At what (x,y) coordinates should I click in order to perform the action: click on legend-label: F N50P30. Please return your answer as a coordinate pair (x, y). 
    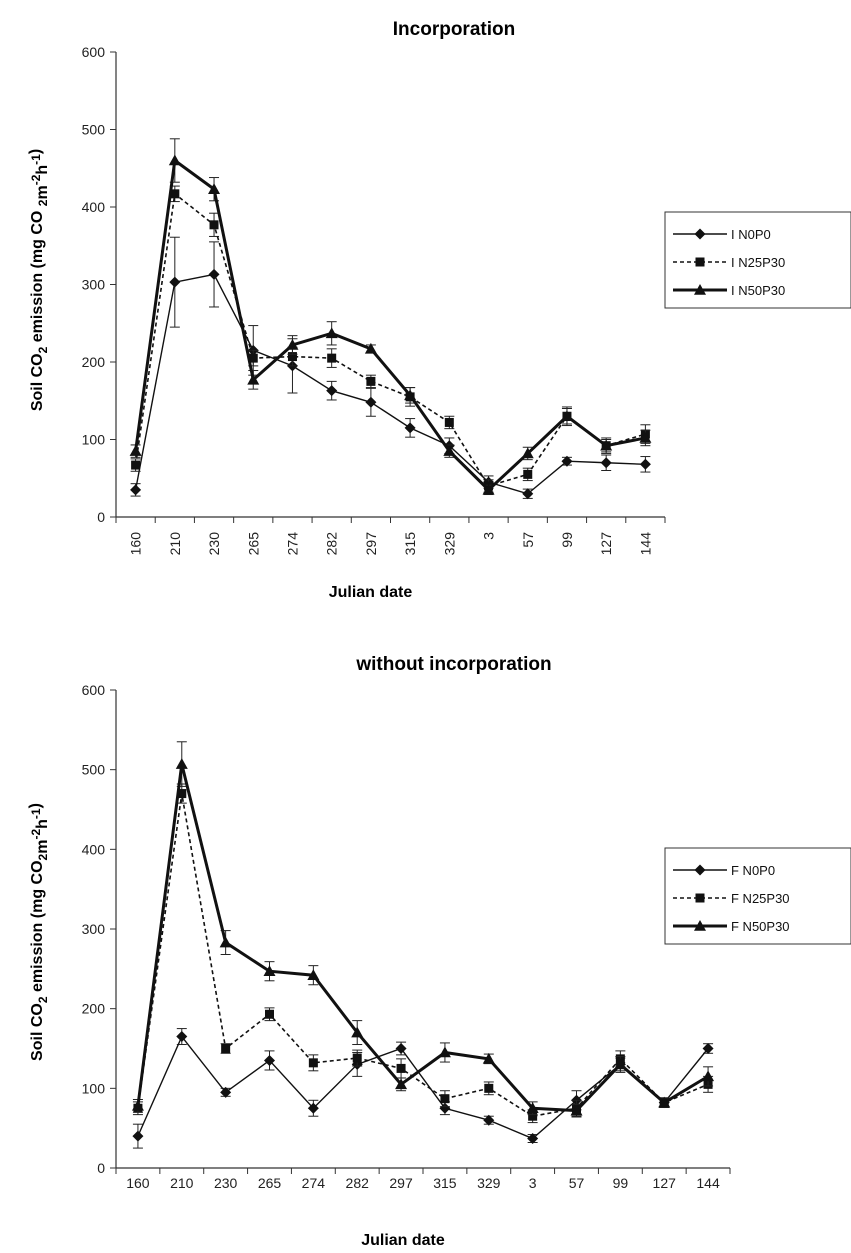
    Looking at the image, I should click on (760, 926).